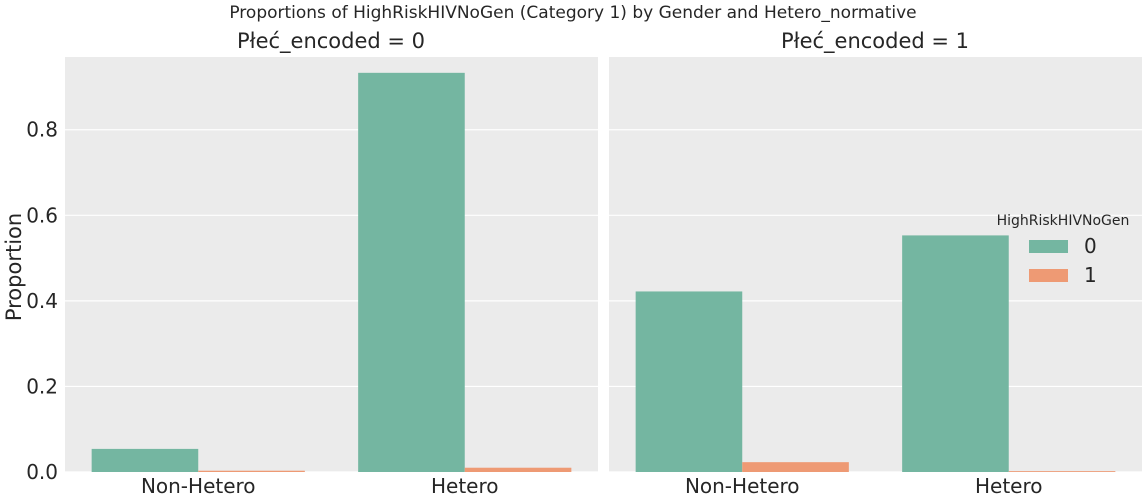  I want to click on y-axis-ticks: 0.0 0.2 0.4 0.6 0.8, so click(42, 301).